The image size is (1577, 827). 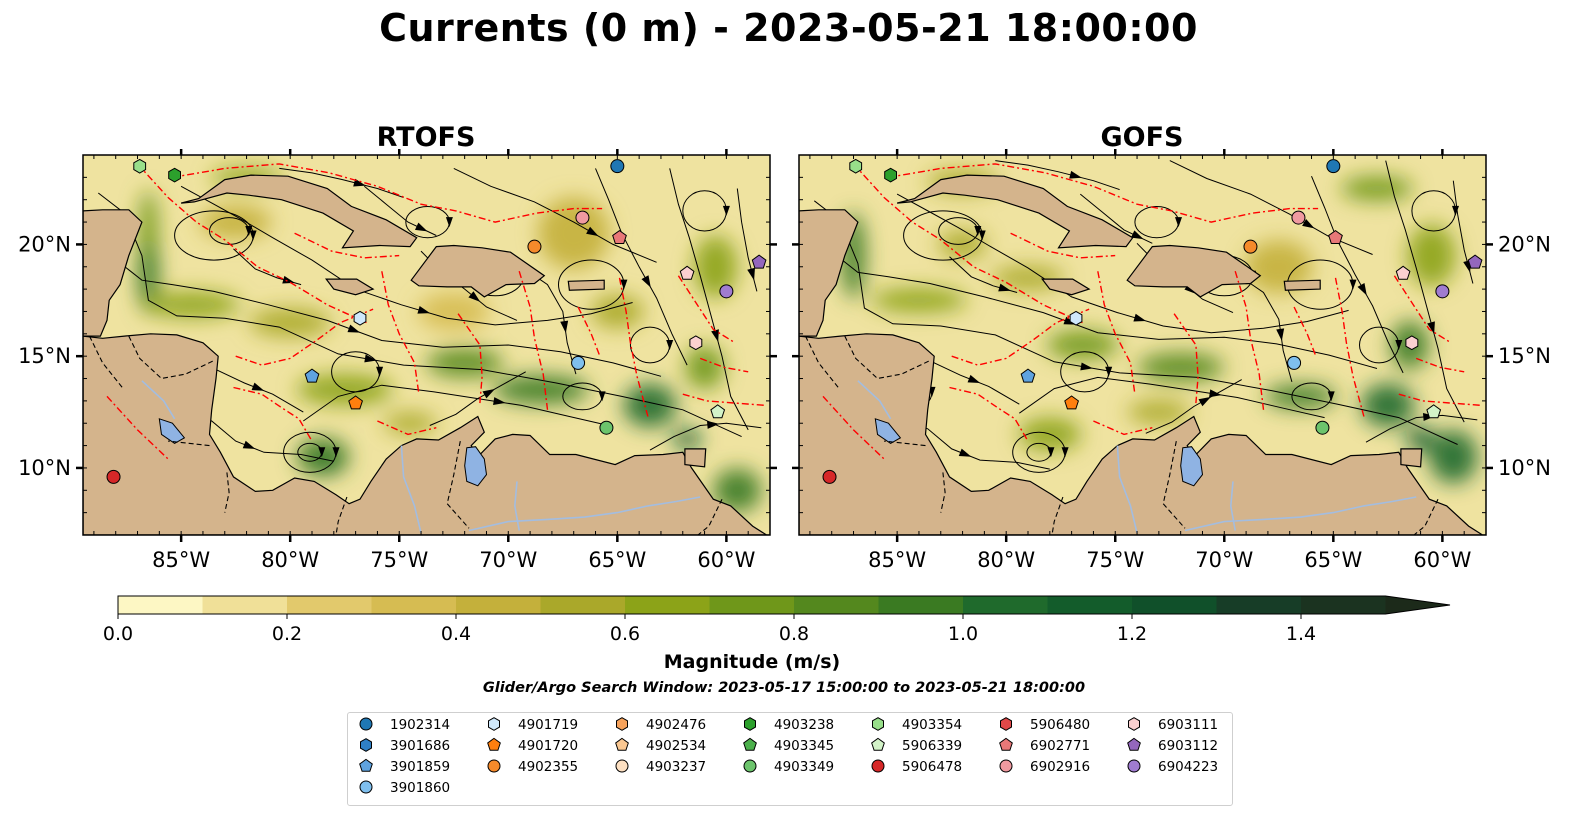 What do you see at coordinates (1065, 287) in the screenshot?
I see `landmass-jamaica` at bounding box center [1065, 287].